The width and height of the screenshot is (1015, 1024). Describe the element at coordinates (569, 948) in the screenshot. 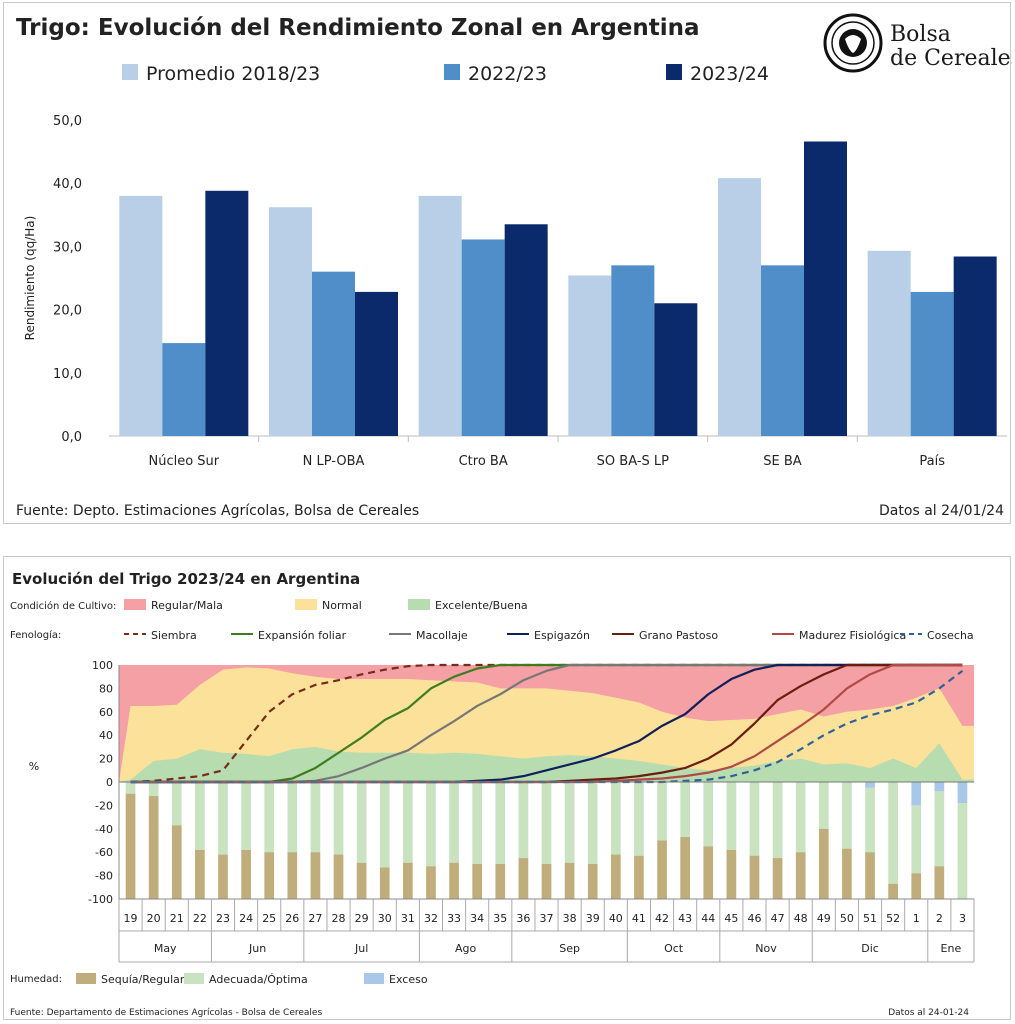

I see `month-label: Sep` at that location.